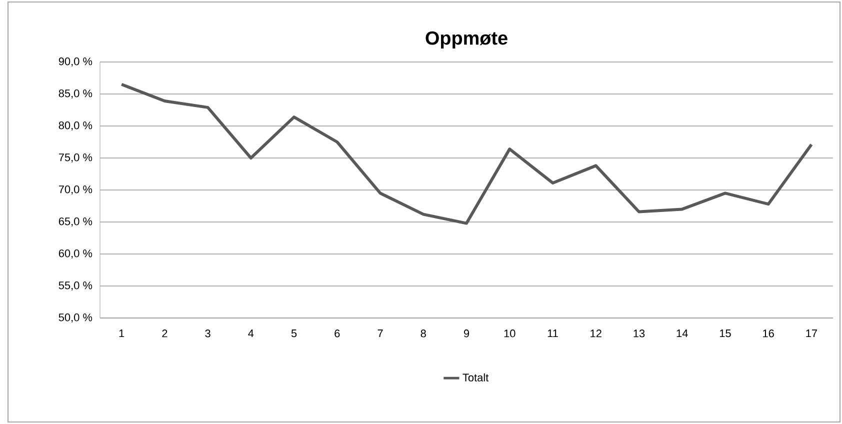 The height and width of the screenshot is (424, 842). Describe the element at coordinates (75, 222) in the screenshot. I see `y-tick-label: 65,0 %` at that location.